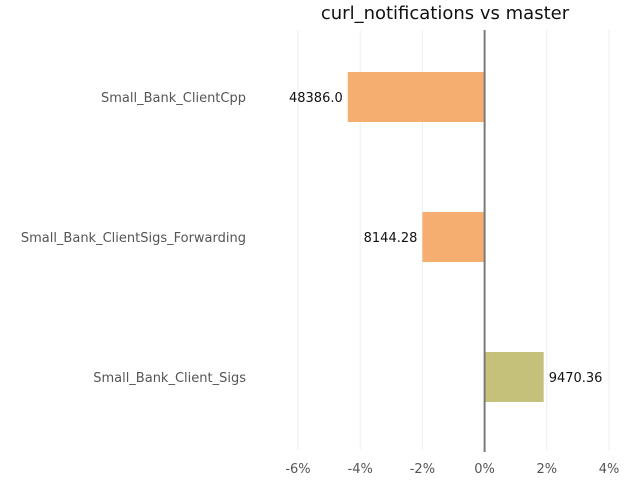 The height and width of the screenshot is (480, 640). Describe the element at coordinates (576, 378) in the screenshot. I see `data-label: 9470.36` at that location.